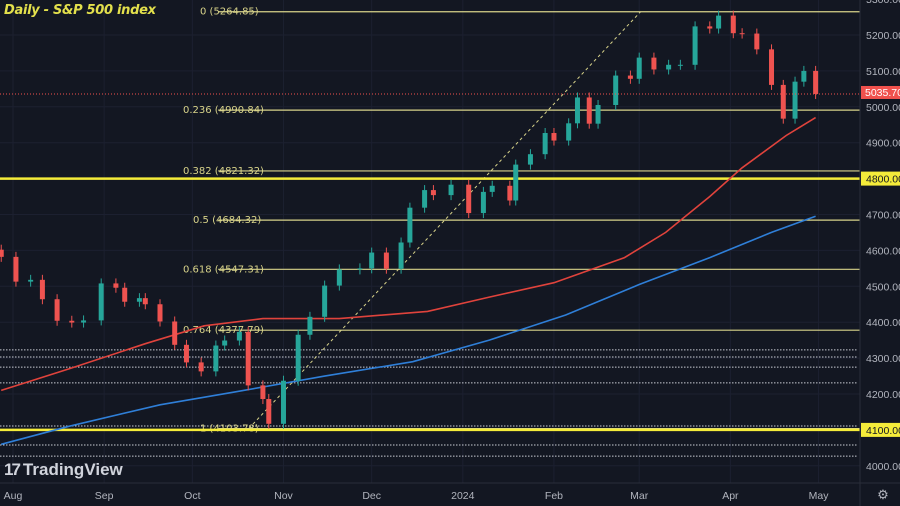 The width and height of the screenshot is (900, 506). What do you see at coordinates (223, 171) in the screenshot?
I see `fib-level-label: 0.382 (4821.32)` at bounding box center [223, 171].